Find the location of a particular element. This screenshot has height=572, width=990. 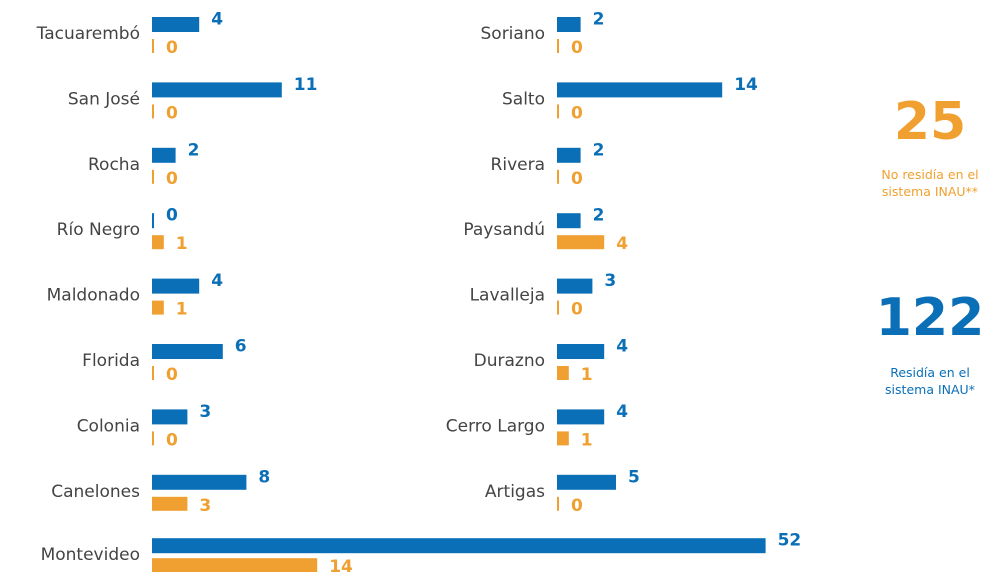

category-label: Colonia is located at coordinates (108, 426).